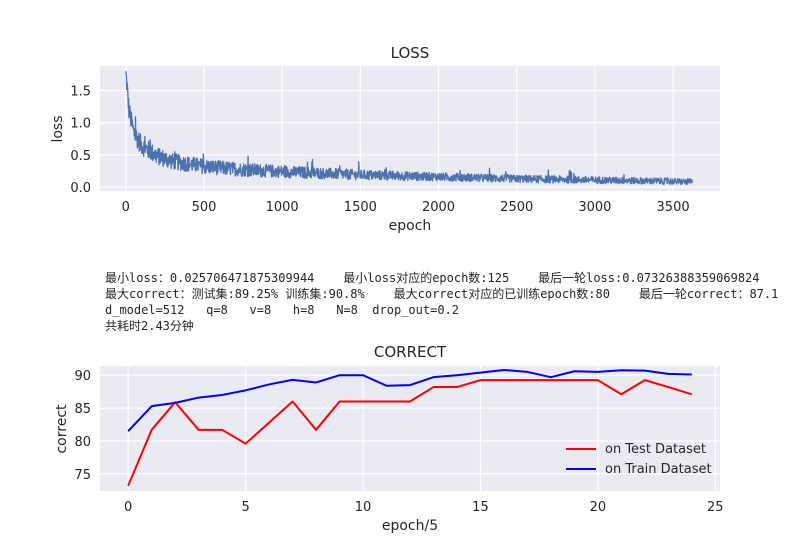  I want to click on legend-train-label: on Train Dataset, so click(658, 469).